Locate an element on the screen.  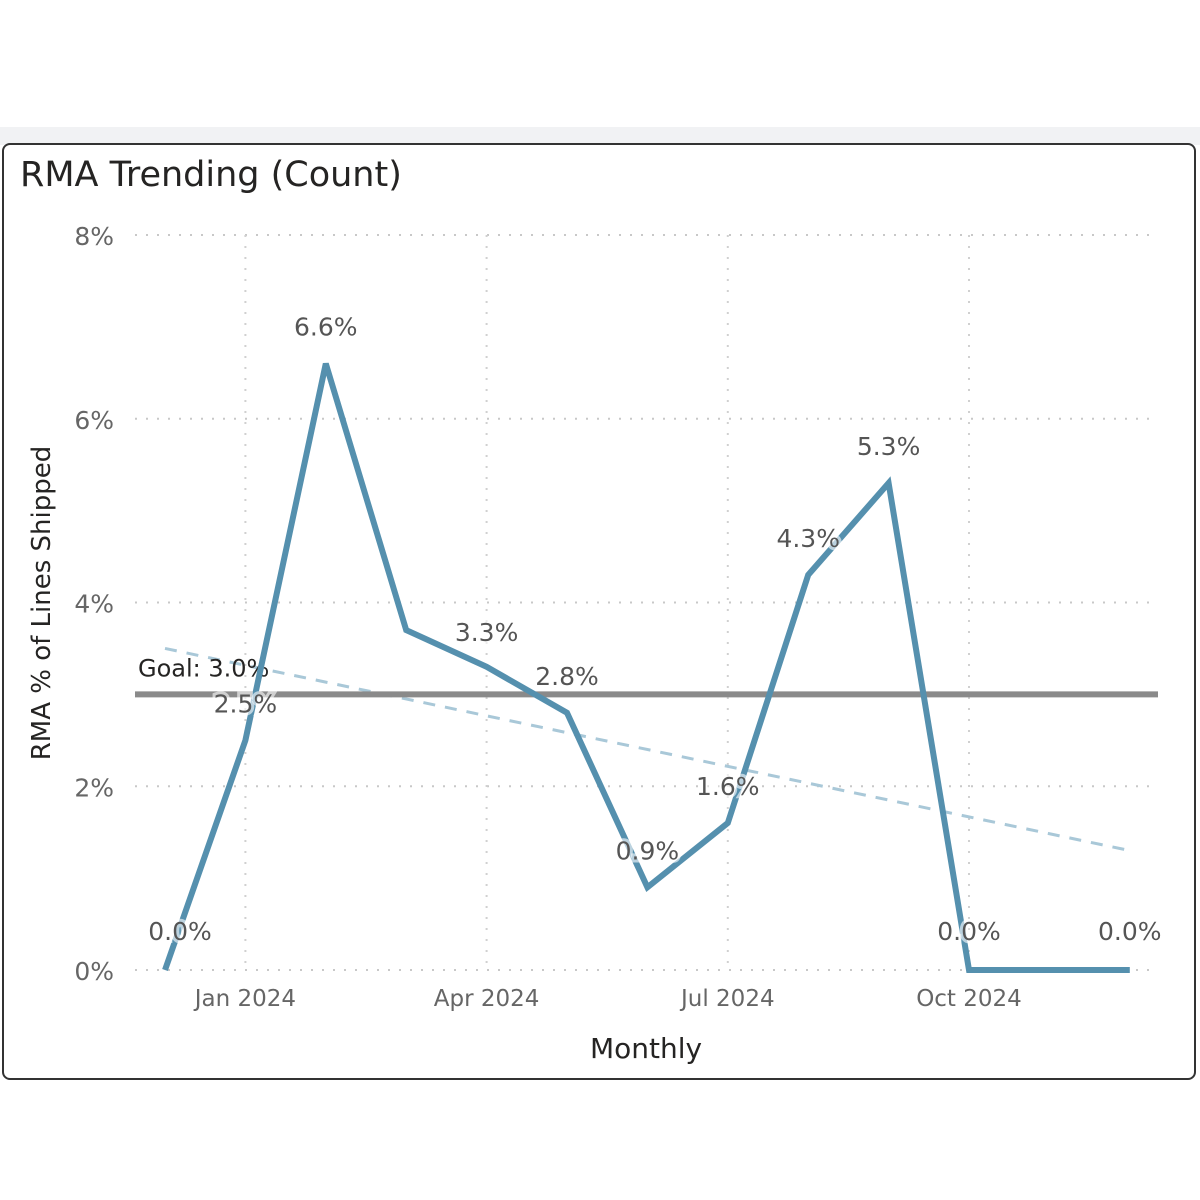
data-label: 1.6% is located at coordinates (728, 786).